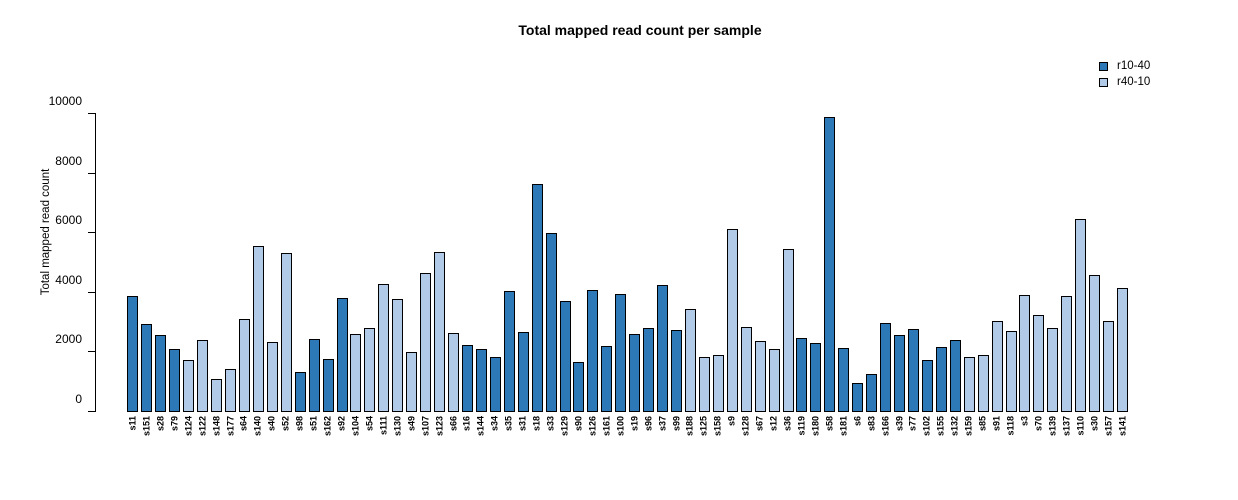 The width and height of the screenshot is (1238, 500). I want to click on bar-s6, so click(858, 397).